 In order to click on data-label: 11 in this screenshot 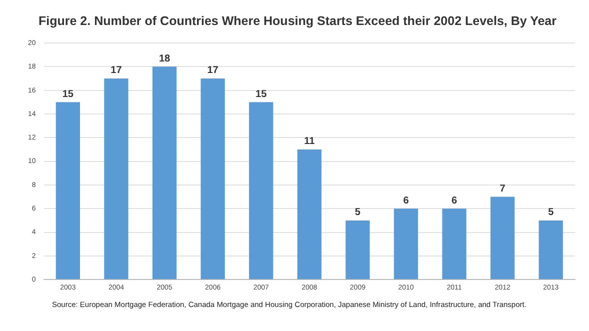, I will do `click(310, 142)`.